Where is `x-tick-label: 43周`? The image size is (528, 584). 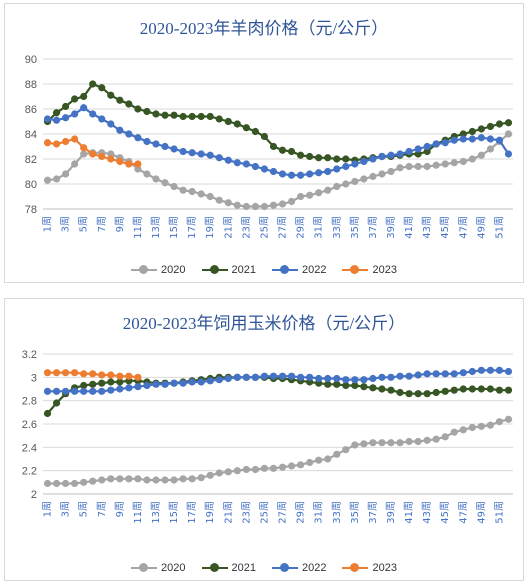 x-tick-label: 43周 is located at coordinates (427, 512).